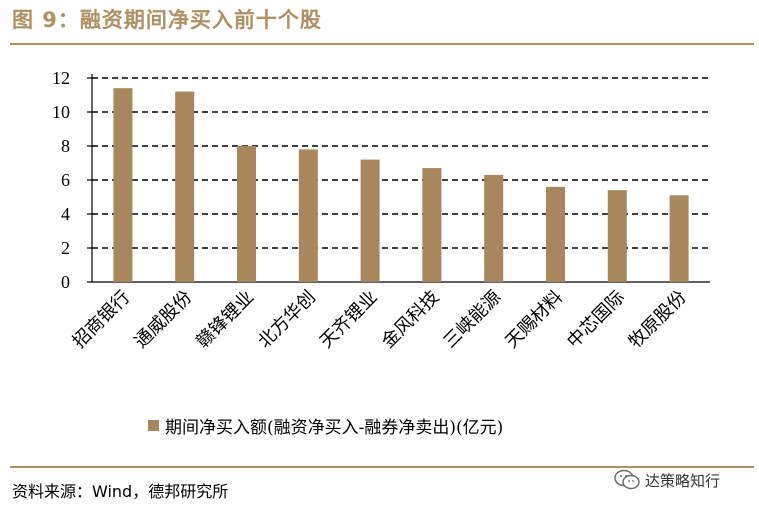 This screenshot has width=759, height=512. I want to click on source-divider, so click(382, 467).